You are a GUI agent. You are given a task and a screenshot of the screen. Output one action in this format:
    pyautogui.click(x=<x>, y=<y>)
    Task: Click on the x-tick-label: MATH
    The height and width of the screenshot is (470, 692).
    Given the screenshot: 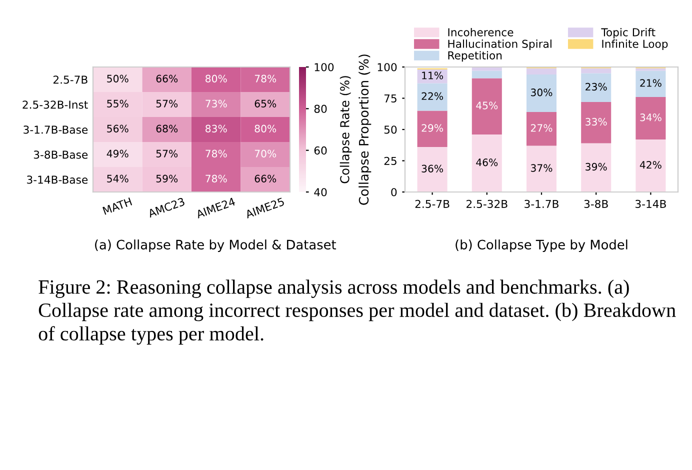 What is the action you would take?
    pyautogui.click(x=117, y=206)
    